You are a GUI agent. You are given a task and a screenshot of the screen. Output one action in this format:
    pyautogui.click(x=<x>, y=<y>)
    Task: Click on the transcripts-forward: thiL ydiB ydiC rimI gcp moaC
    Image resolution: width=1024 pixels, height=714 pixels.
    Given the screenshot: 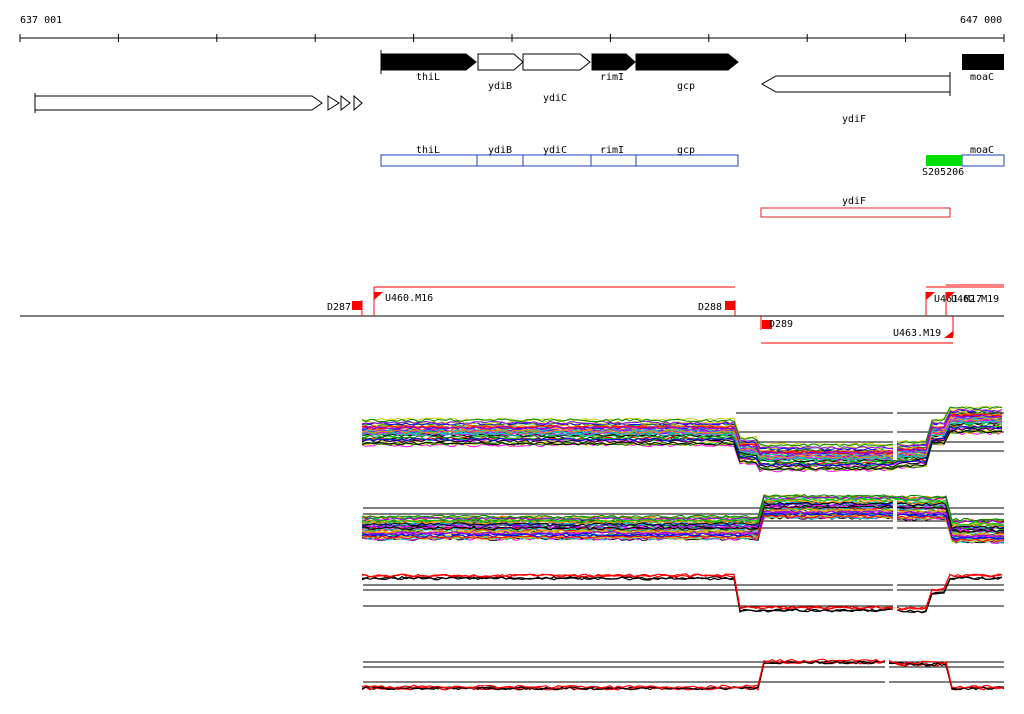 What is the action you would take?
    pyautogui.click(x=692, y=156)
    